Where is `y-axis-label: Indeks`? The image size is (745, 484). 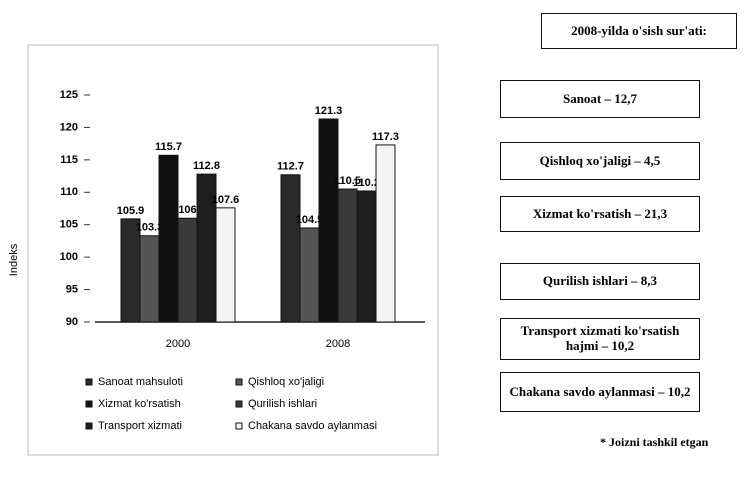 y-axis-label: Indeks is located at coordinates (14, 259).